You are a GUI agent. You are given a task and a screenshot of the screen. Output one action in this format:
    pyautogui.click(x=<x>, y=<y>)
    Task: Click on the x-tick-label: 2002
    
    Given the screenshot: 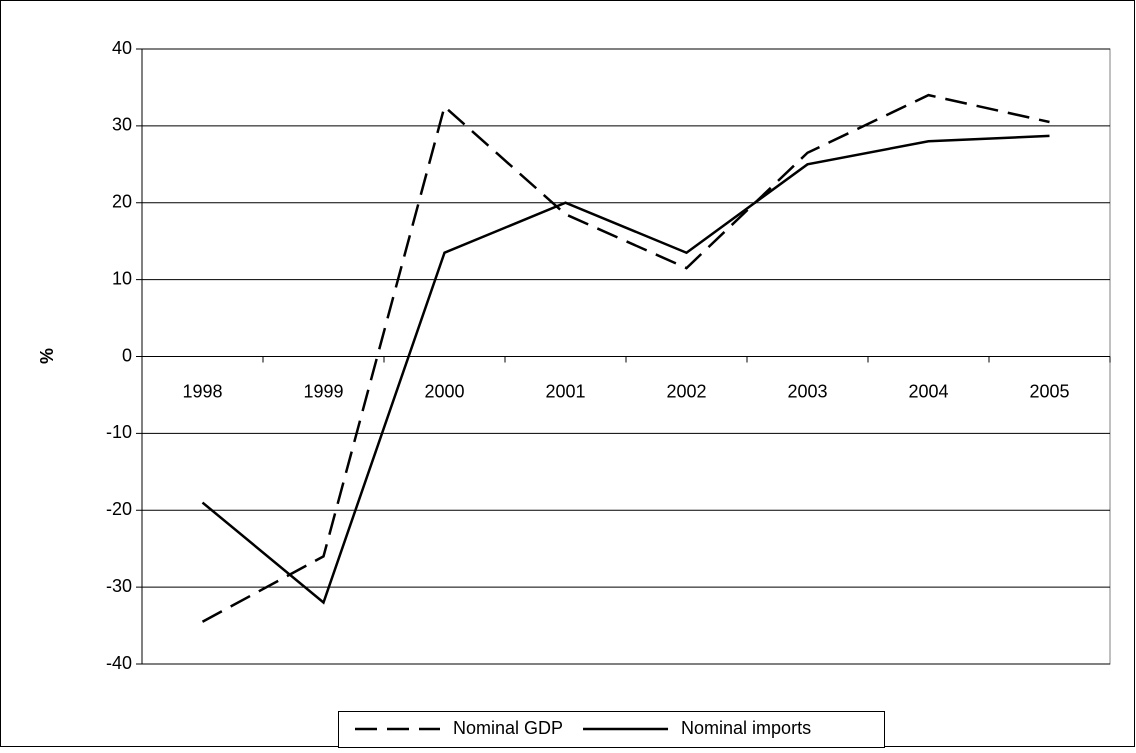 What is the action you would take?
    pyautogui.click(x=686, y=391)
    